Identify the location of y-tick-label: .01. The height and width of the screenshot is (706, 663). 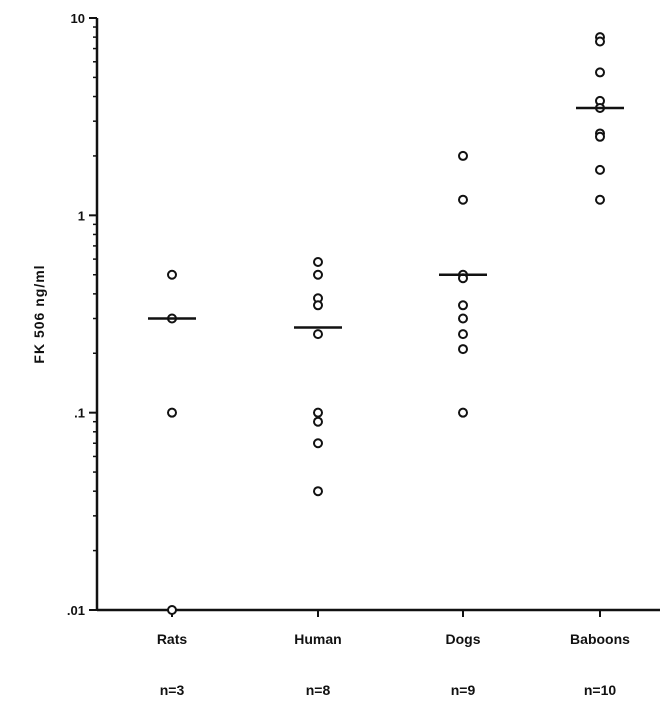
(76, 610).